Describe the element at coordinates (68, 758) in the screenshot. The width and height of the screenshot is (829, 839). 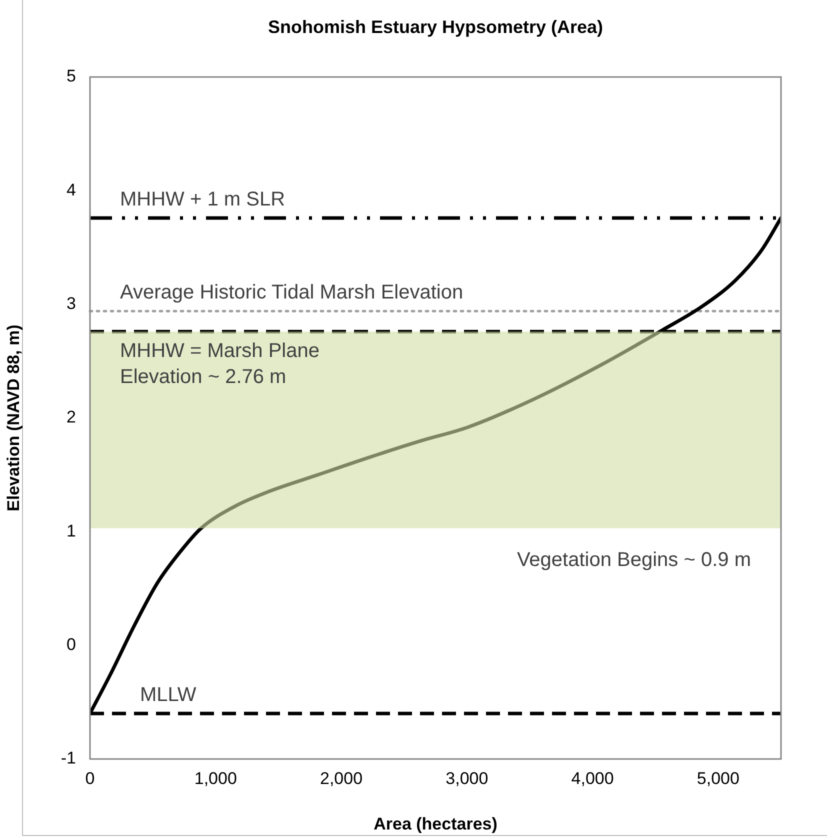
I see `y-tick-label: -1` at that location.